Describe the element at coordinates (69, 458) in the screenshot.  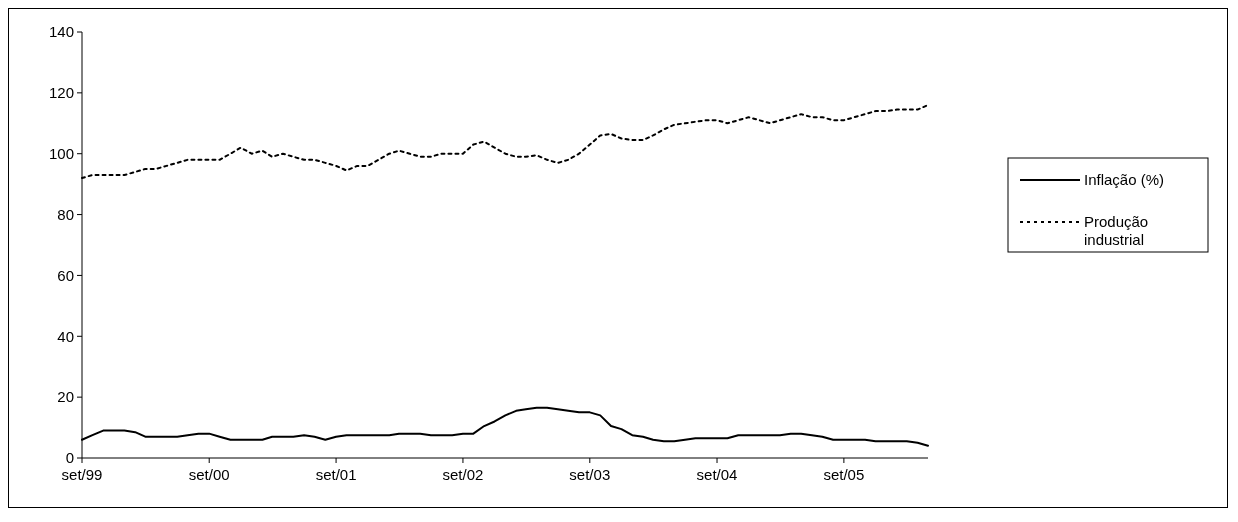
I see `y-tick-label: 0` at that location.